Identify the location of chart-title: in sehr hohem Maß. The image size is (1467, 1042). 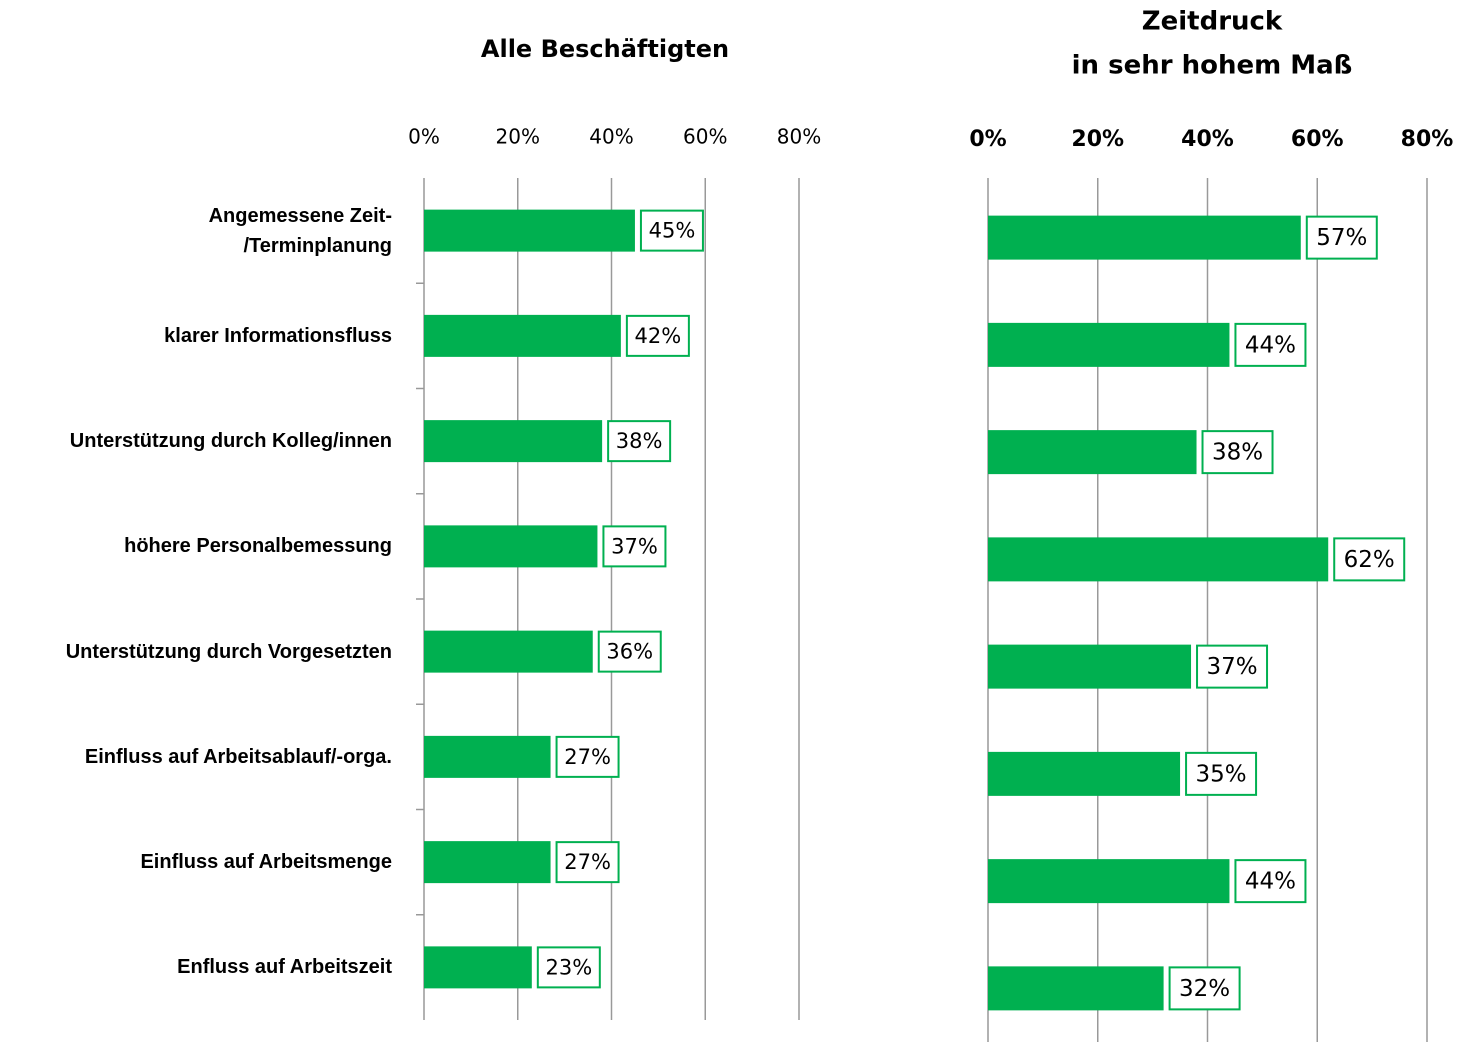
(1212, 66).